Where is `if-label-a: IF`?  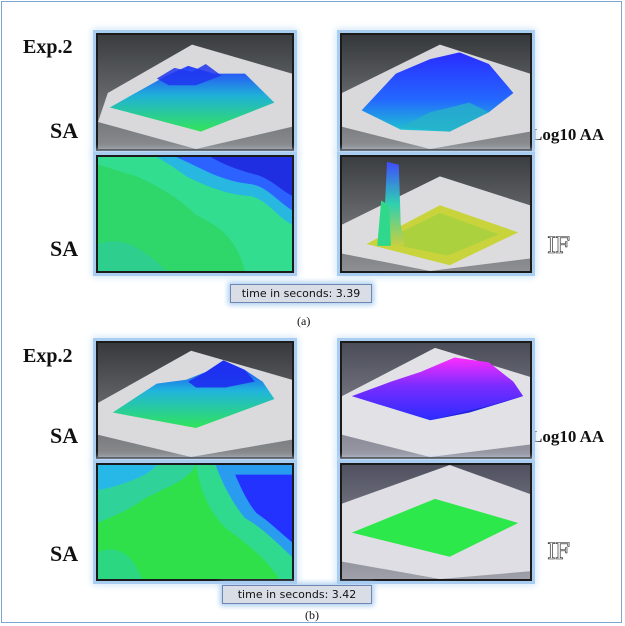 if-label-a: IF is located at coordinates (559, 247).